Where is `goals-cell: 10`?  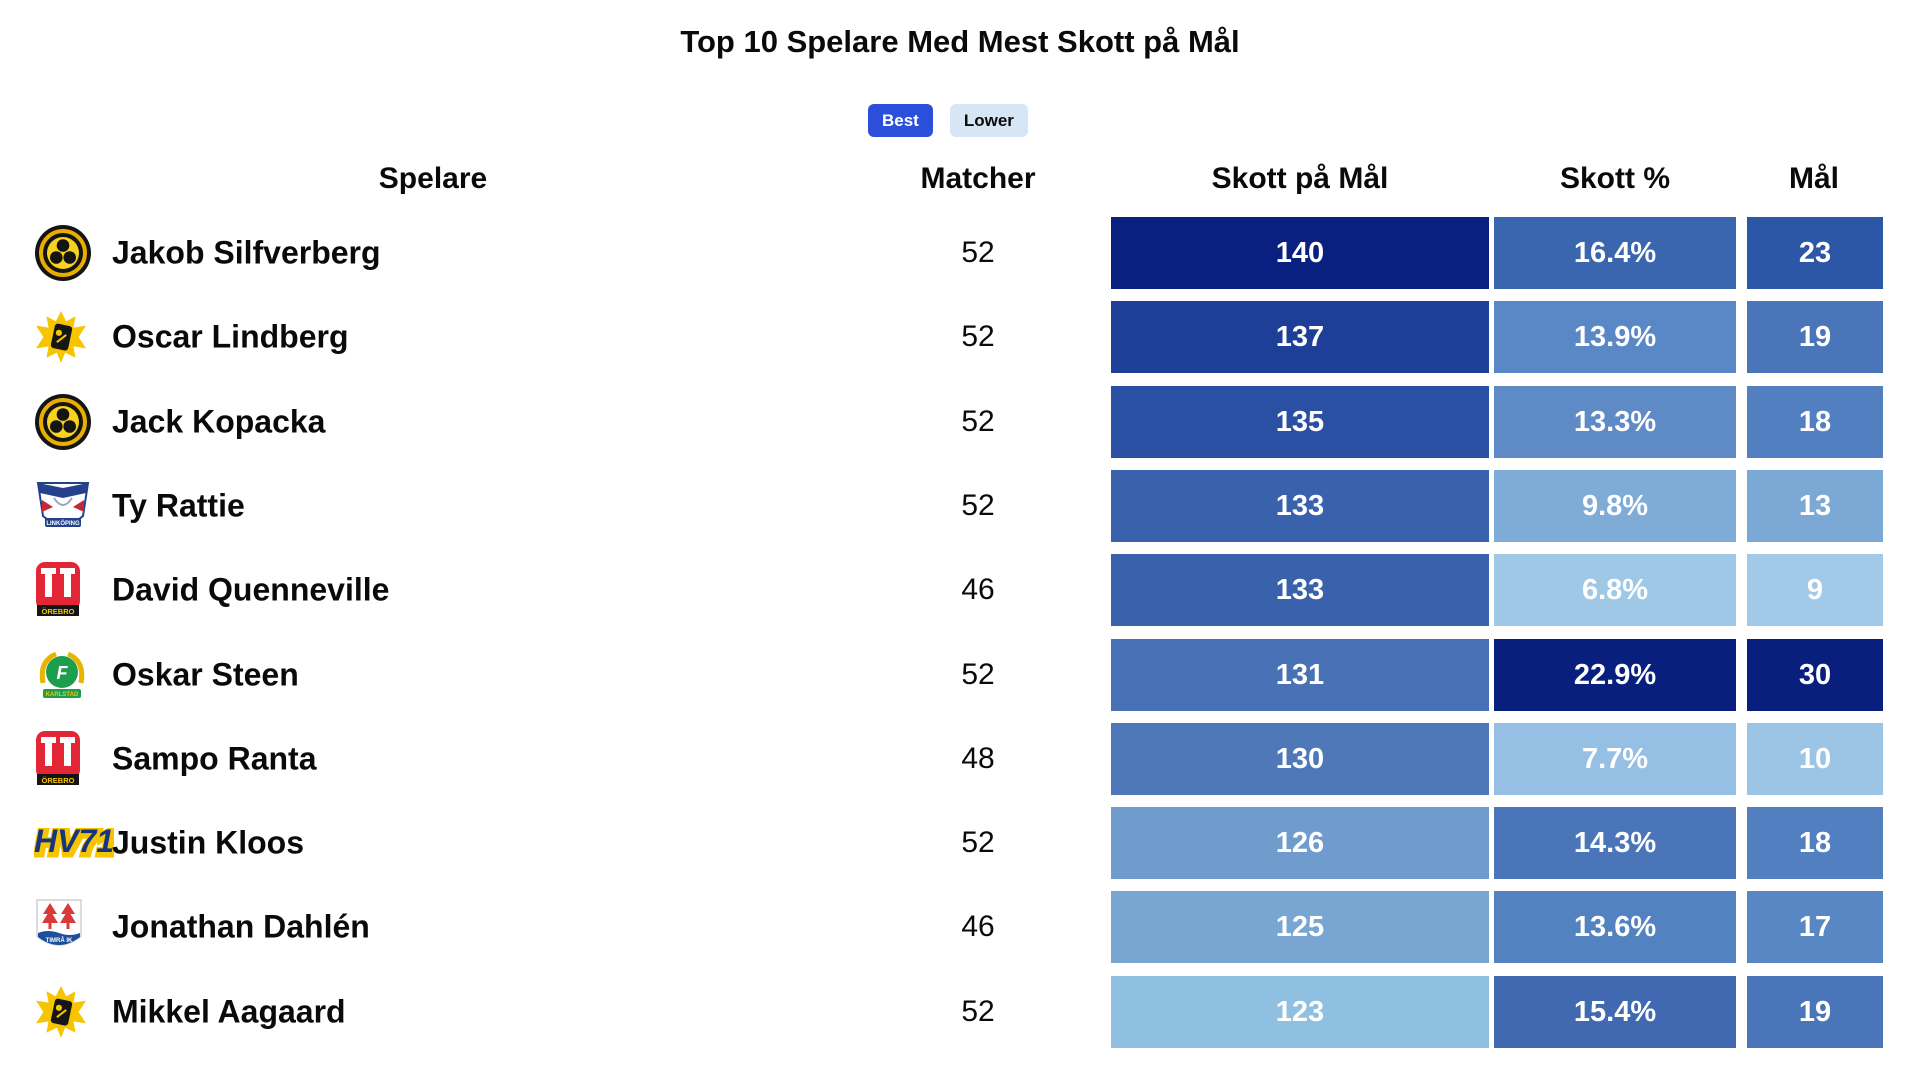 goals-cell: 10 is located at coordinates (1815, 758).